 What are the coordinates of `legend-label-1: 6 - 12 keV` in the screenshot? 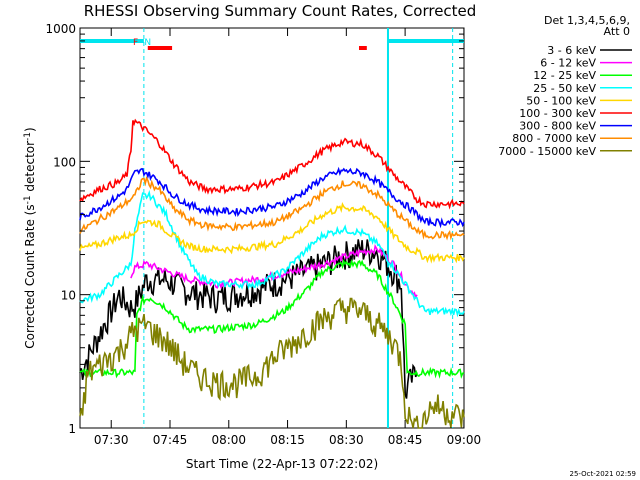 It's located at (568, 63).